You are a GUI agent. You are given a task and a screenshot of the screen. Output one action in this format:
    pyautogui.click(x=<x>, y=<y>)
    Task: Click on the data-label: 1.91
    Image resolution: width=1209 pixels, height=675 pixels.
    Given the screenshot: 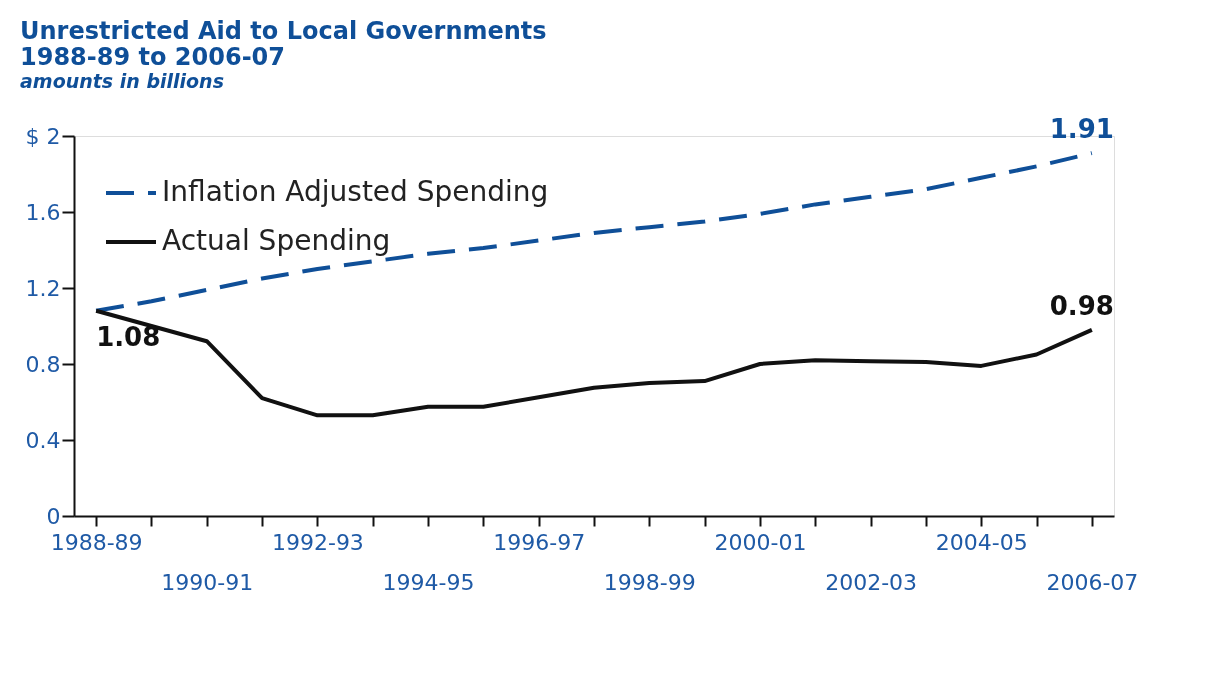 What is the action you would take?
    pyautogui.click(x=1081, y=129)
    